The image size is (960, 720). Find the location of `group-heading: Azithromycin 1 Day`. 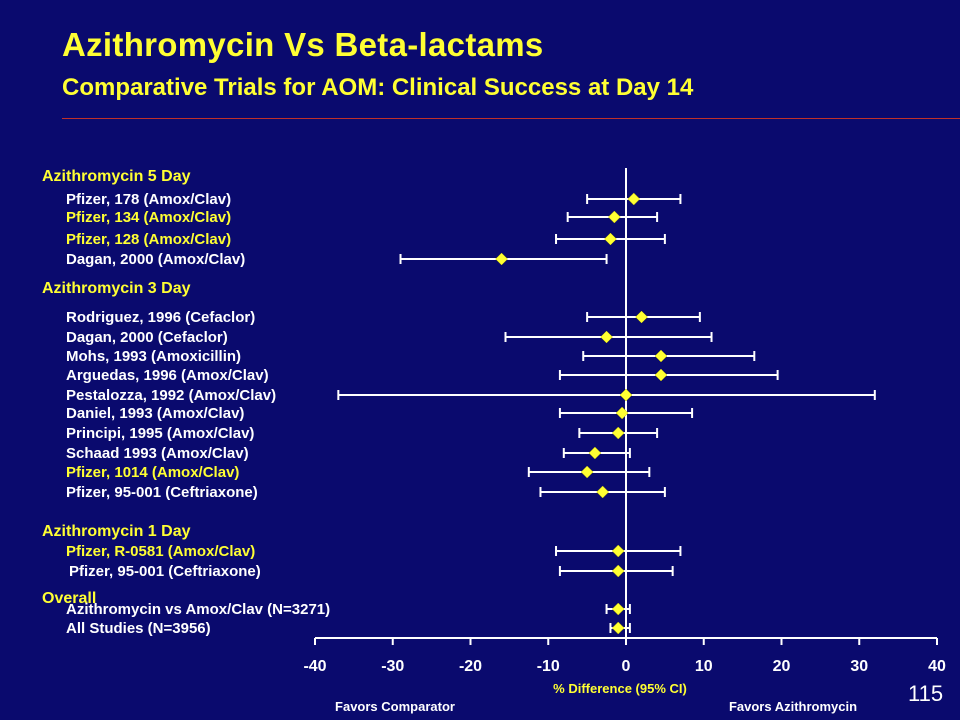

group-heading: Azithromycin 1 Day is located at coordinates (116, 531).